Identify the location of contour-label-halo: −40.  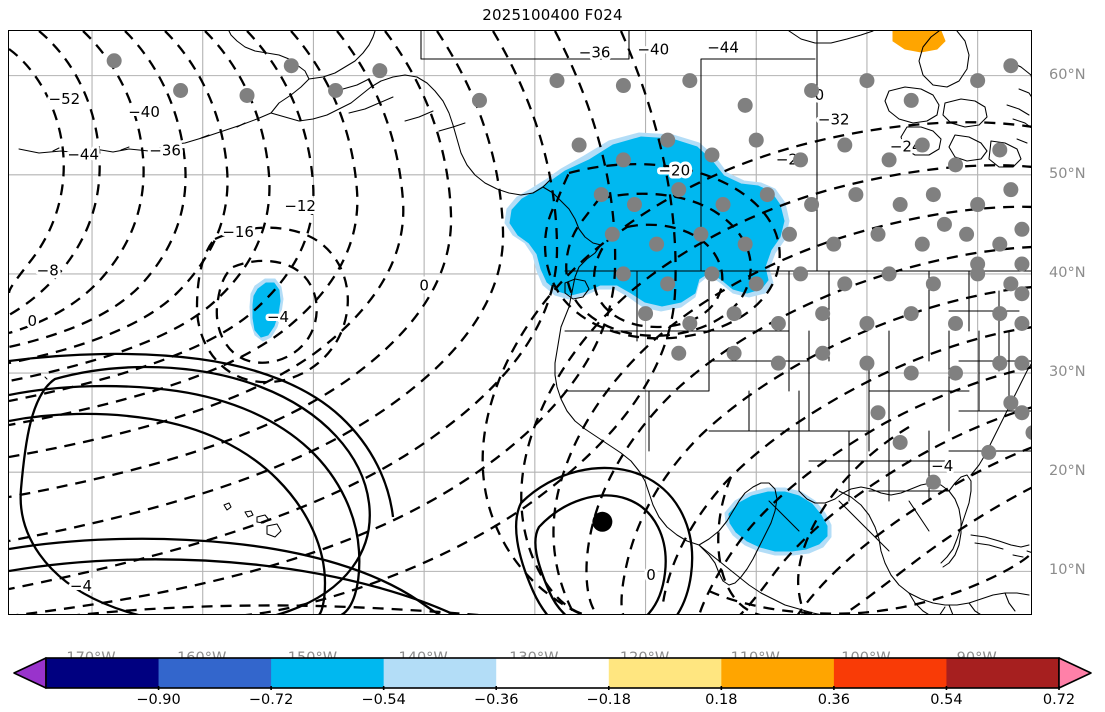
(653, 49).